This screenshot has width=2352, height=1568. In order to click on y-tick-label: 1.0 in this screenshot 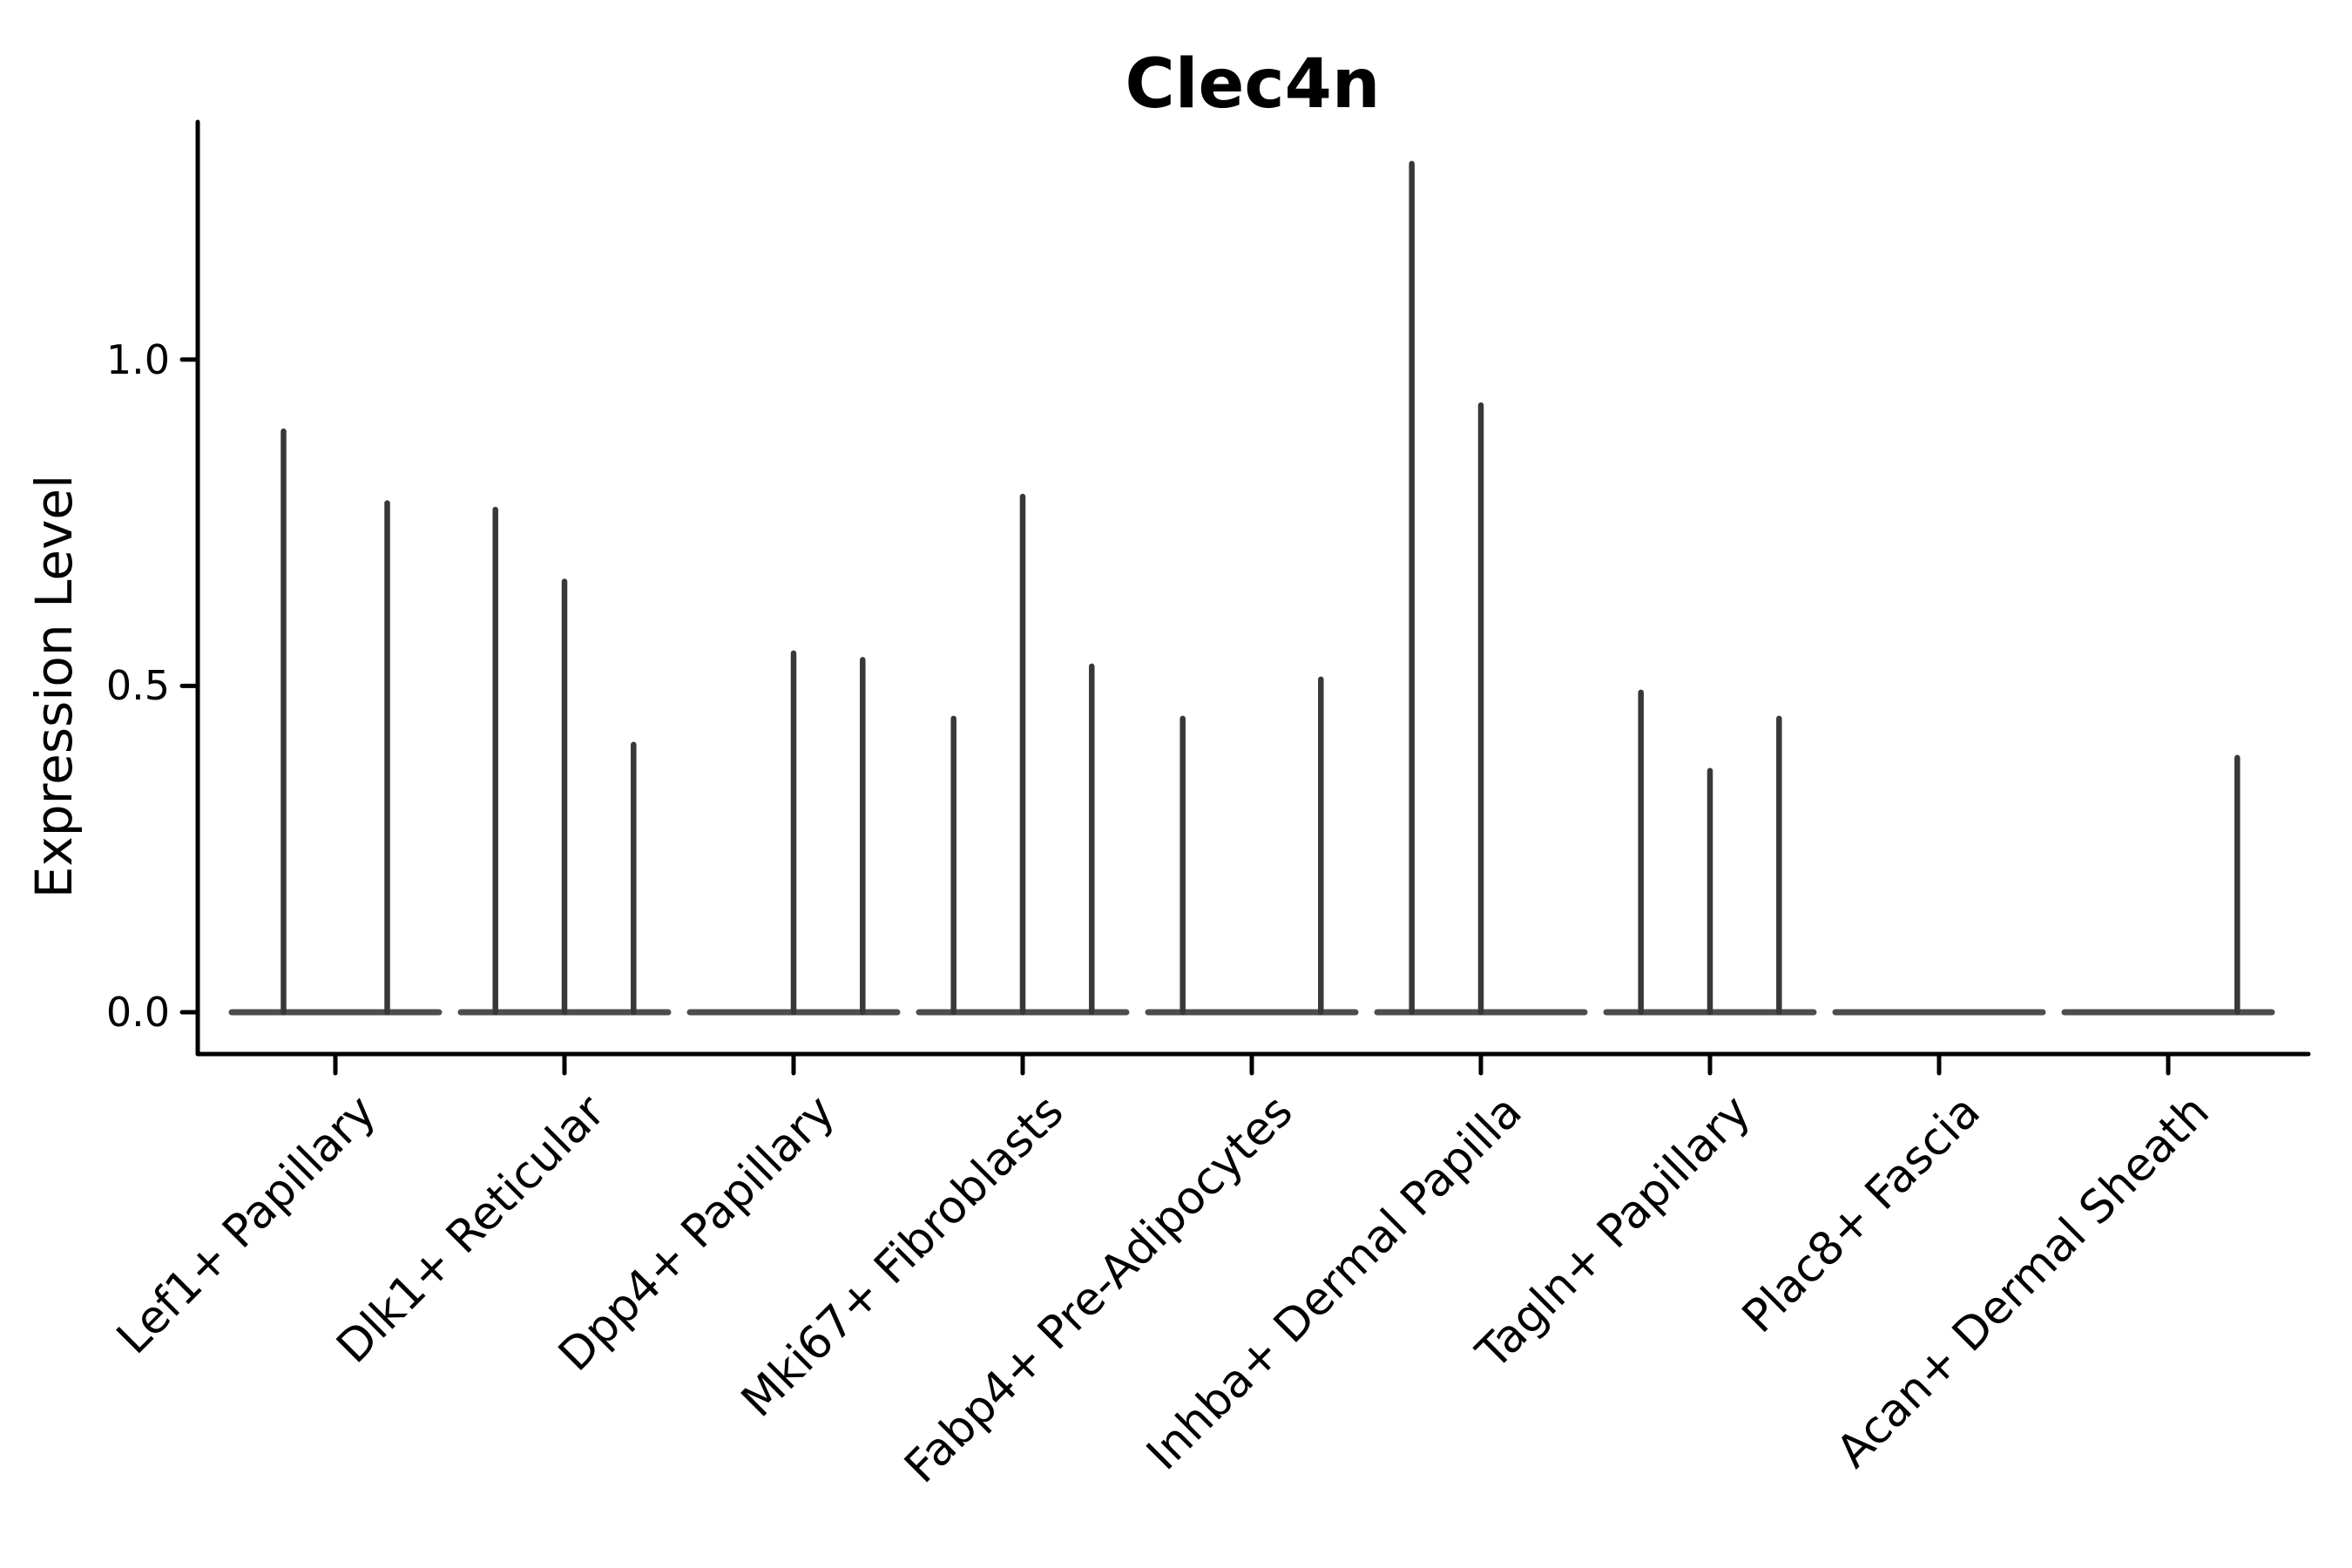, I will do `click(137, 359)`.